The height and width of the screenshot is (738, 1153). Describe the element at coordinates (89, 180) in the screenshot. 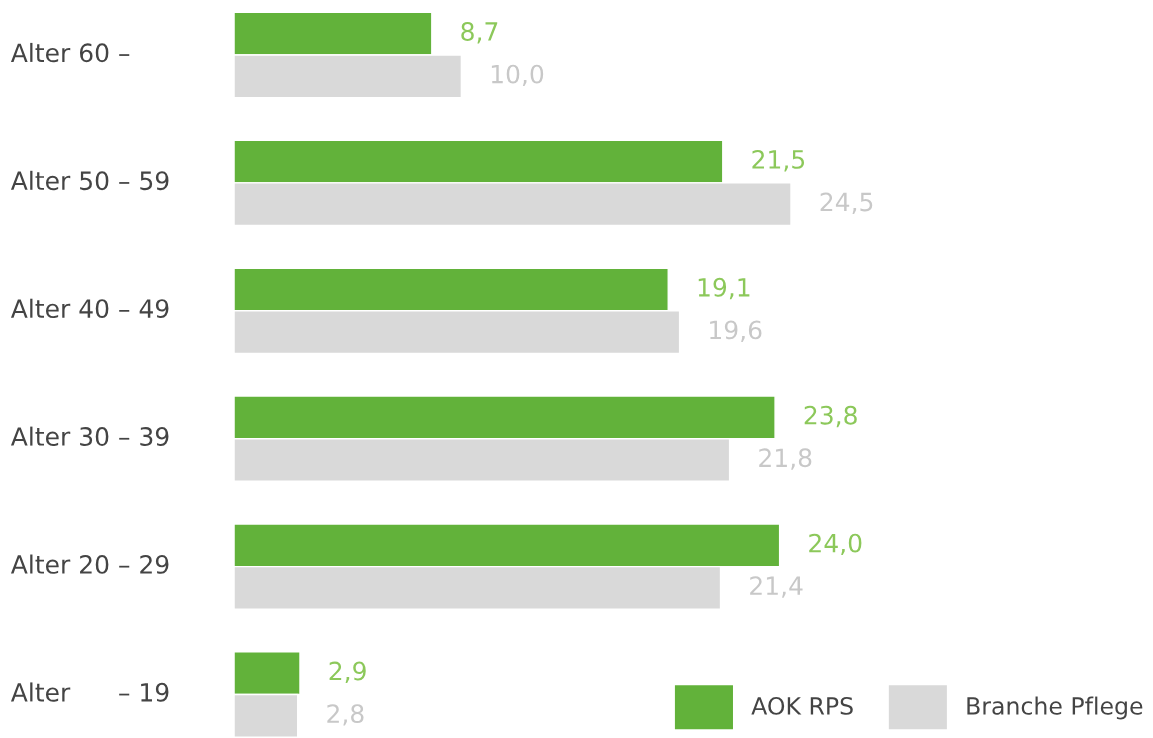

I see `y-tick-label: Alter 50 – 59` at that location.